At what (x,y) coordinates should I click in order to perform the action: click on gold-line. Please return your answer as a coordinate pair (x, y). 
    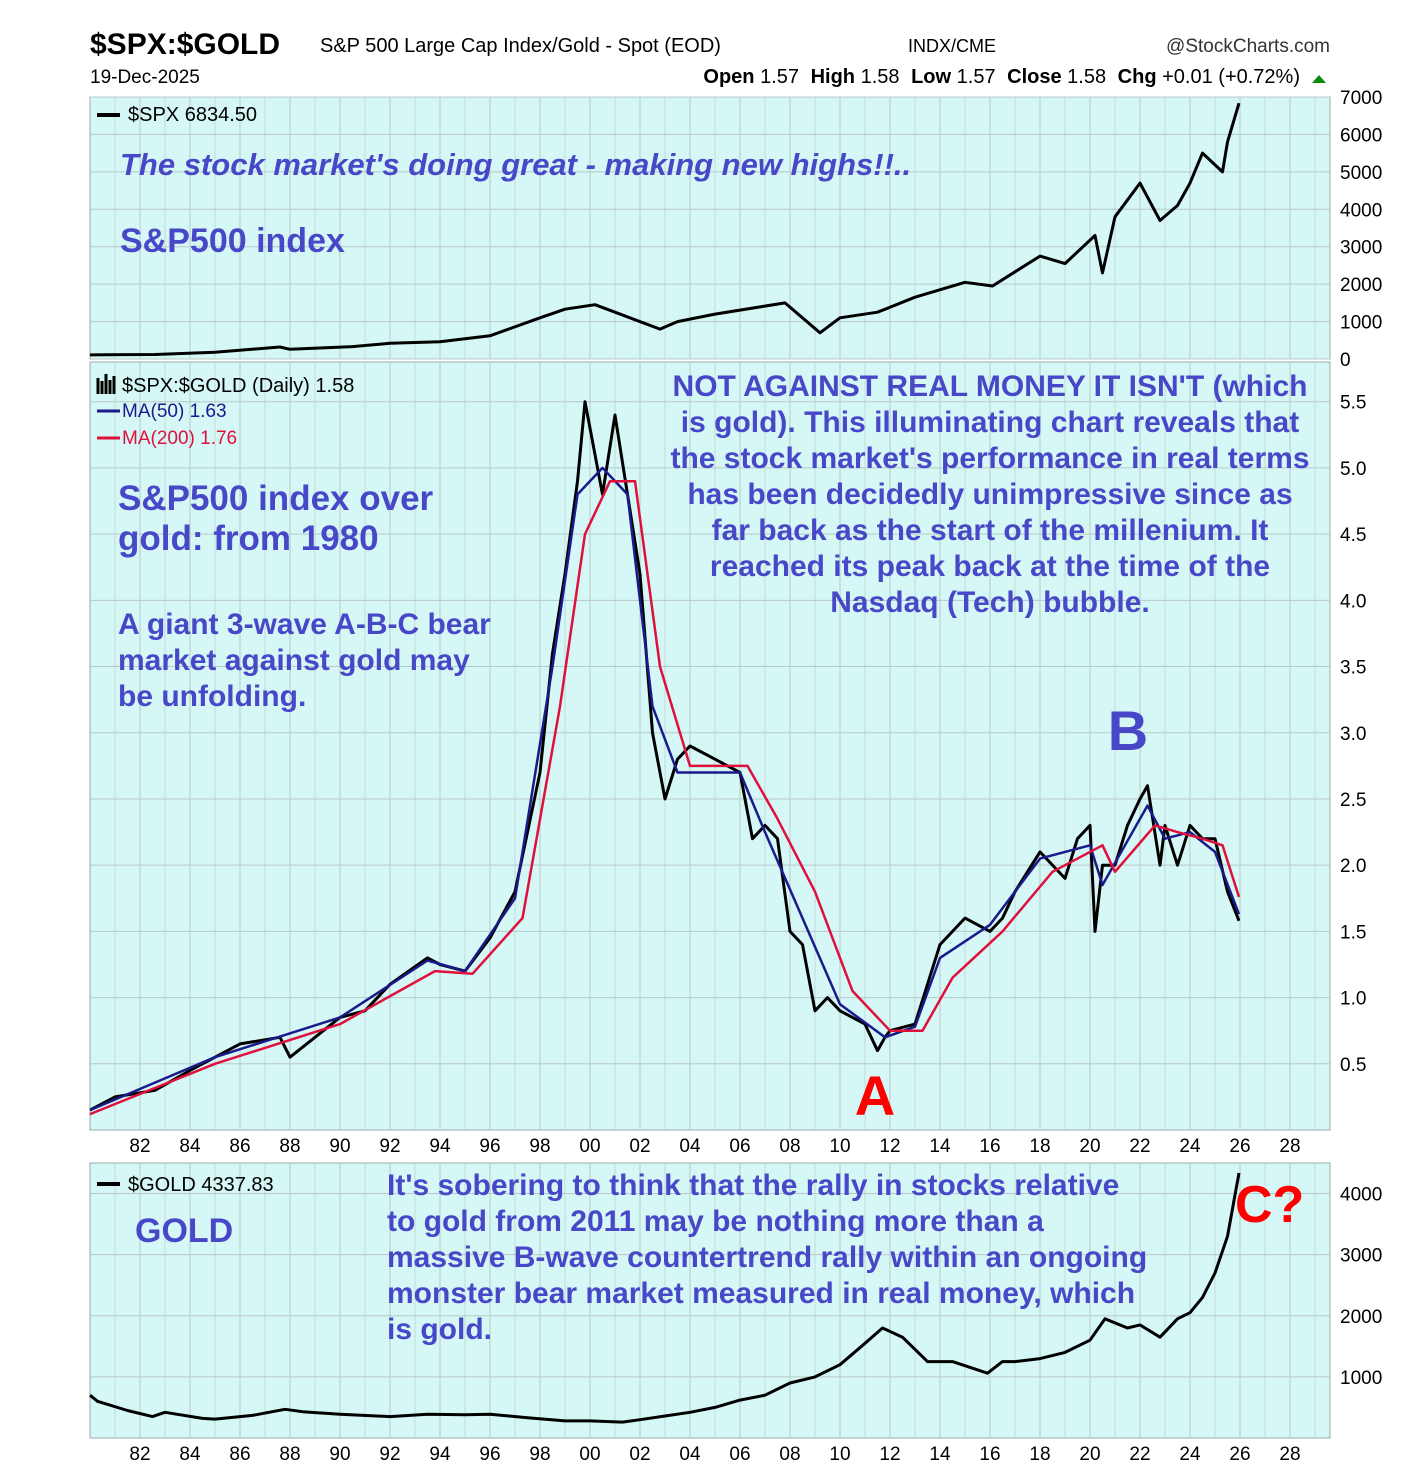
    Looking at the image, I should click on (665, 1298).